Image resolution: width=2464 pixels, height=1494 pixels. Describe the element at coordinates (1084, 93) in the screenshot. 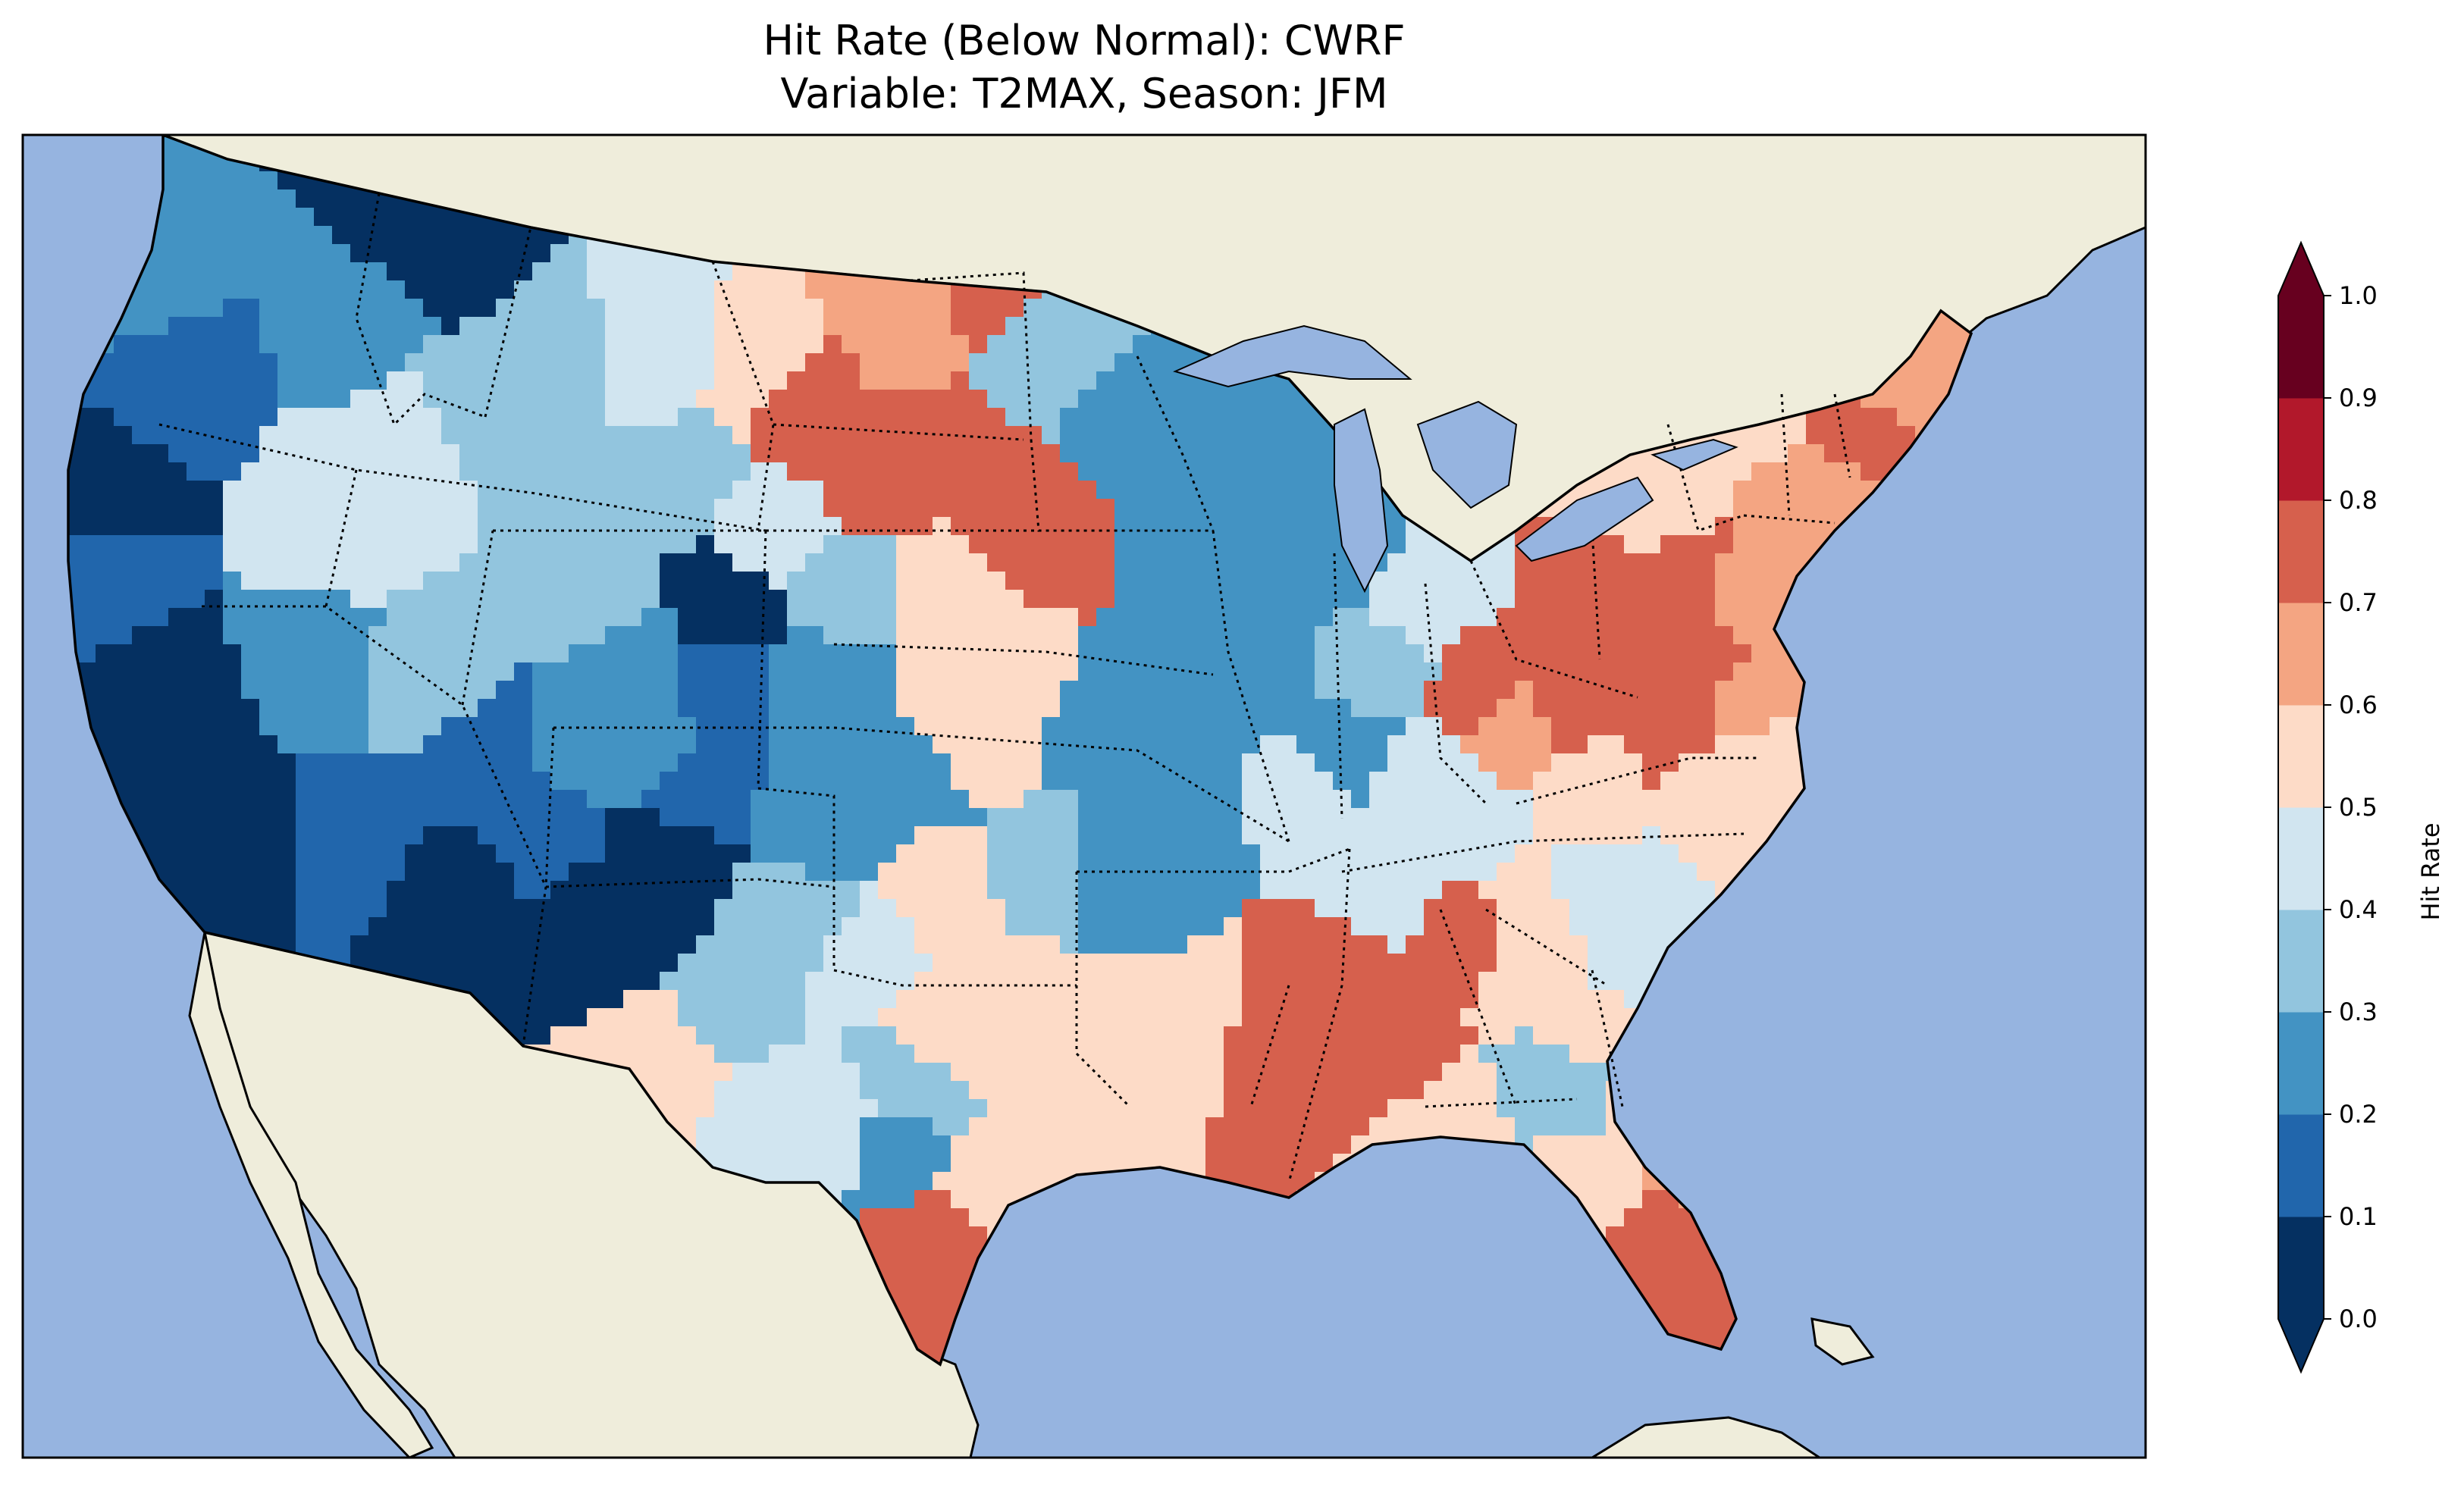

I see `map-subtitle: Variable: T2MAX, Season: JFM` at that location.